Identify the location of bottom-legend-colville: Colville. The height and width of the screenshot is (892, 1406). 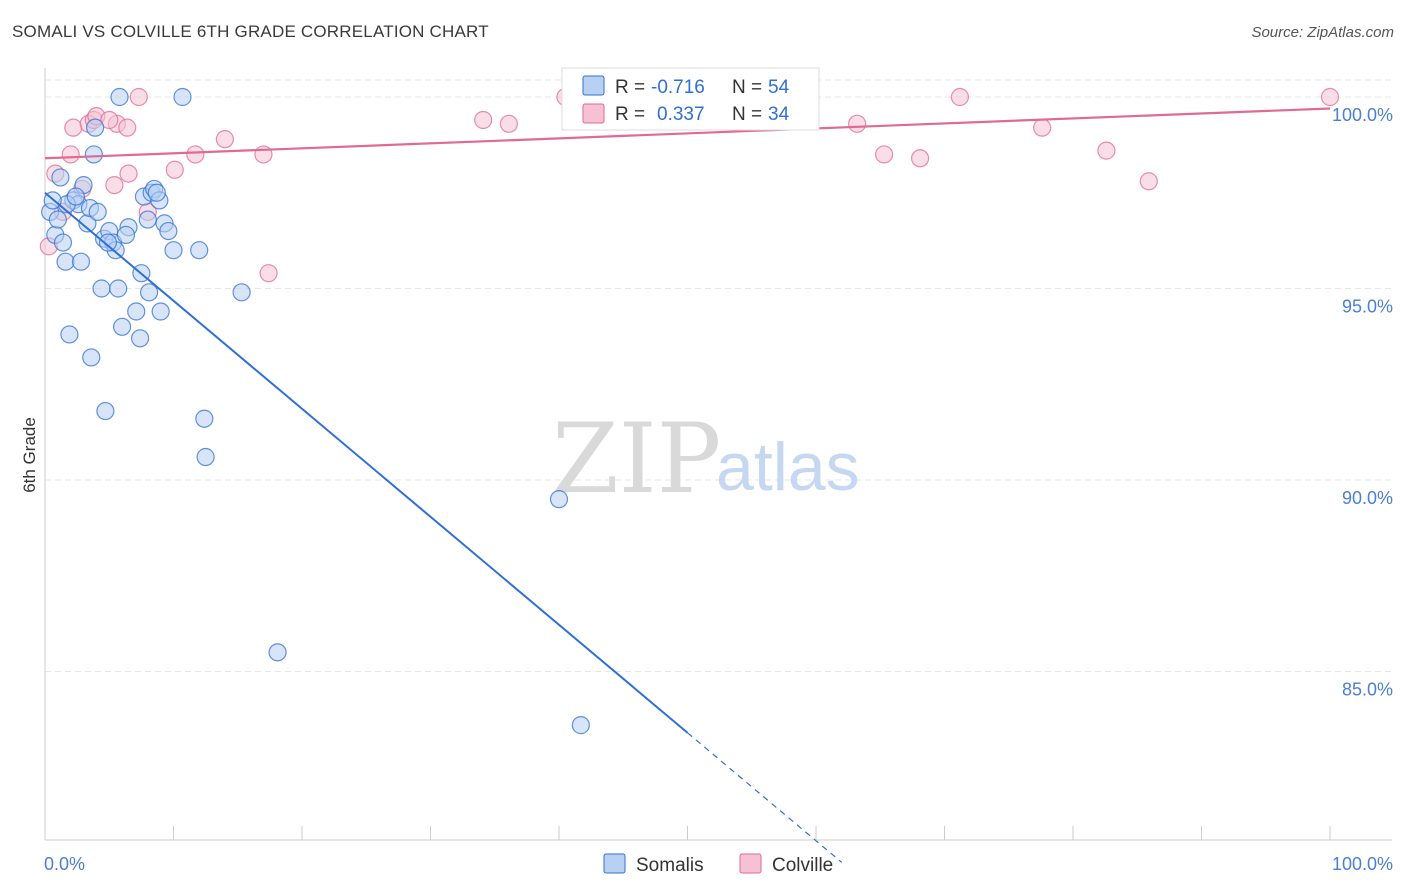
(802, 865).